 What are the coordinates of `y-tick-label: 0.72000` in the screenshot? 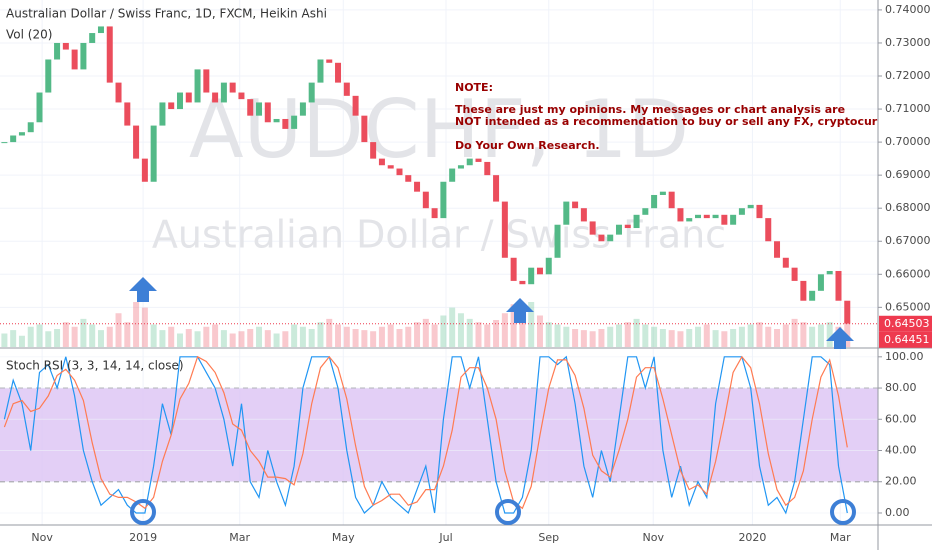 It's located at (908, 75).